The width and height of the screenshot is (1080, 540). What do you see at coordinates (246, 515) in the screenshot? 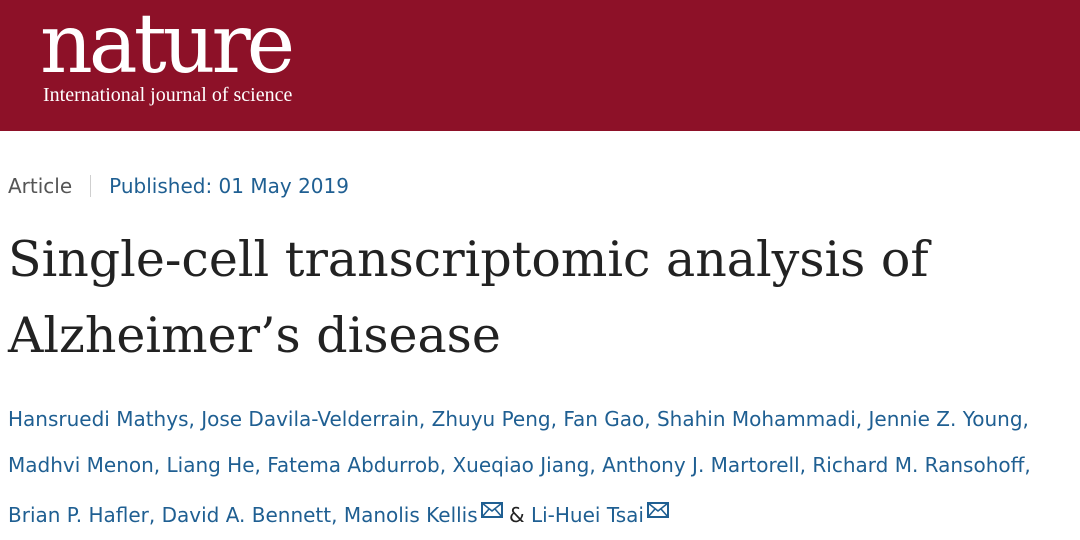
I see `author-link: David A. Bennett` at bounding box center [246, 515].